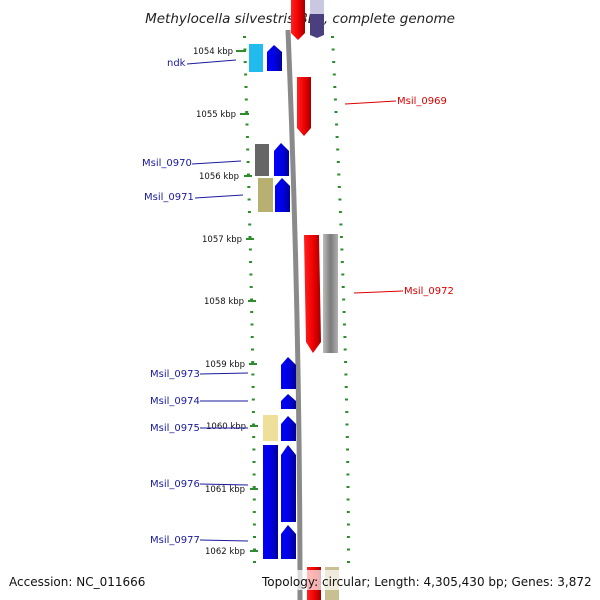 The height and width of the screenshot is (600, 600). I want to click on genome-backbone, so click(294, 314).